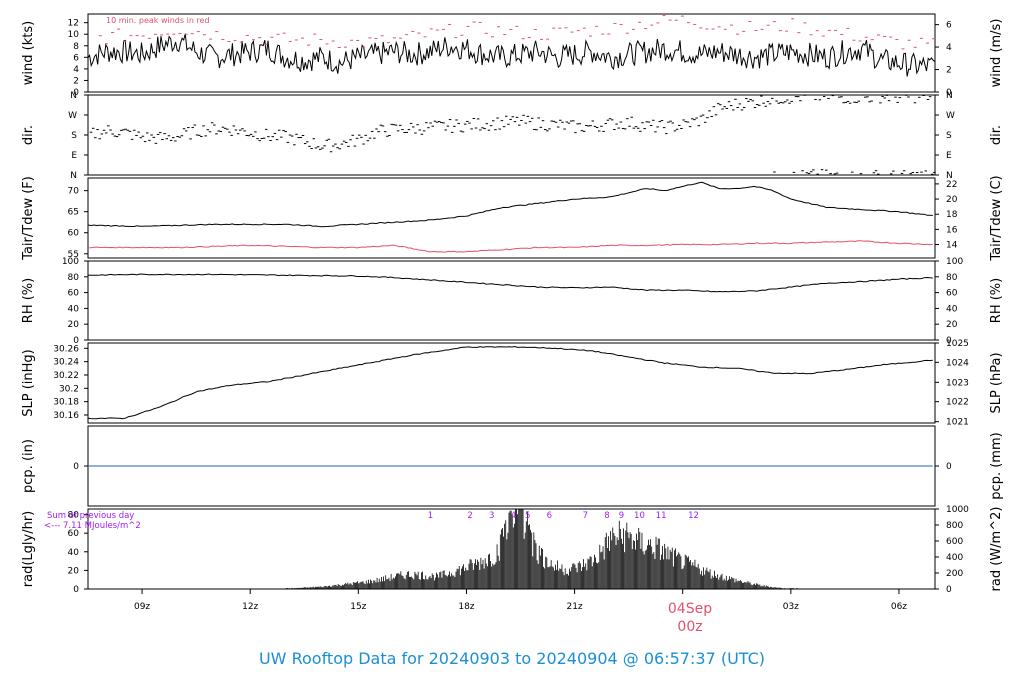 The image size is (1024, 700). Describe the element at coordinates (952, 230) in the screenshot. I see `temp-ytick-label-right: 16` at that location.